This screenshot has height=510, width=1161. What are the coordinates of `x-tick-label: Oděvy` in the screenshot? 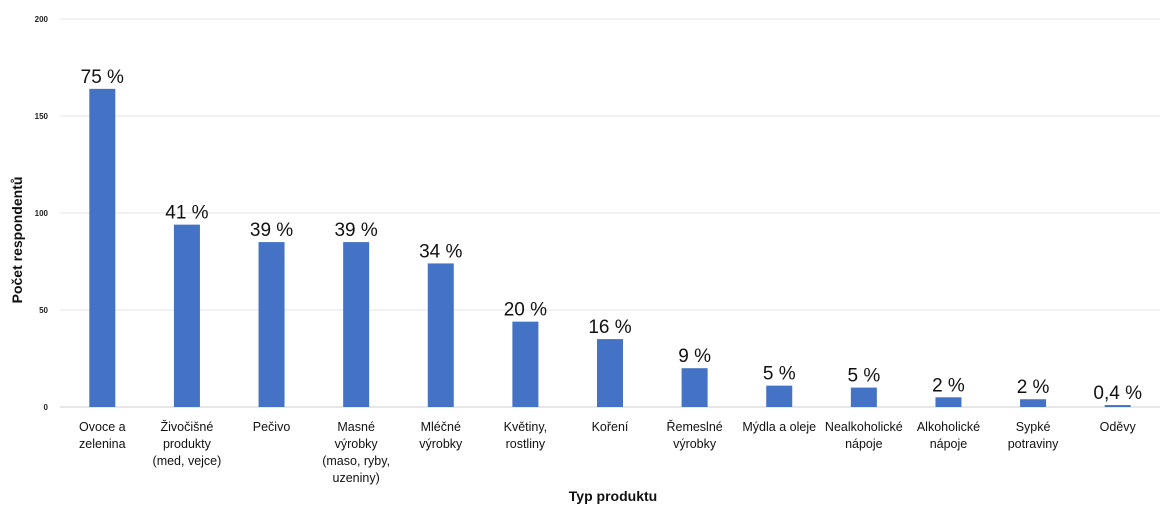 It's located at (1118, 427).